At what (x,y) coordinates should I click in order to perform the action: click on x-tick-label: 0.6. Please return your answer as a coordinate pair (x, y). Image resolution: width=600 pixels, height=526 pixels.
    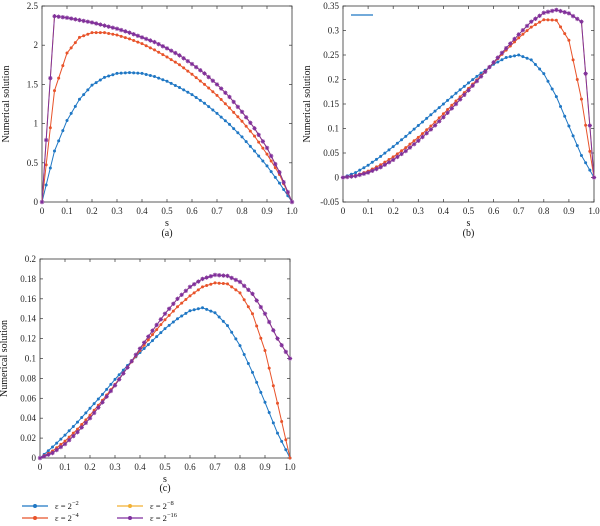
    Looking at the image, I should click on (190, 467).